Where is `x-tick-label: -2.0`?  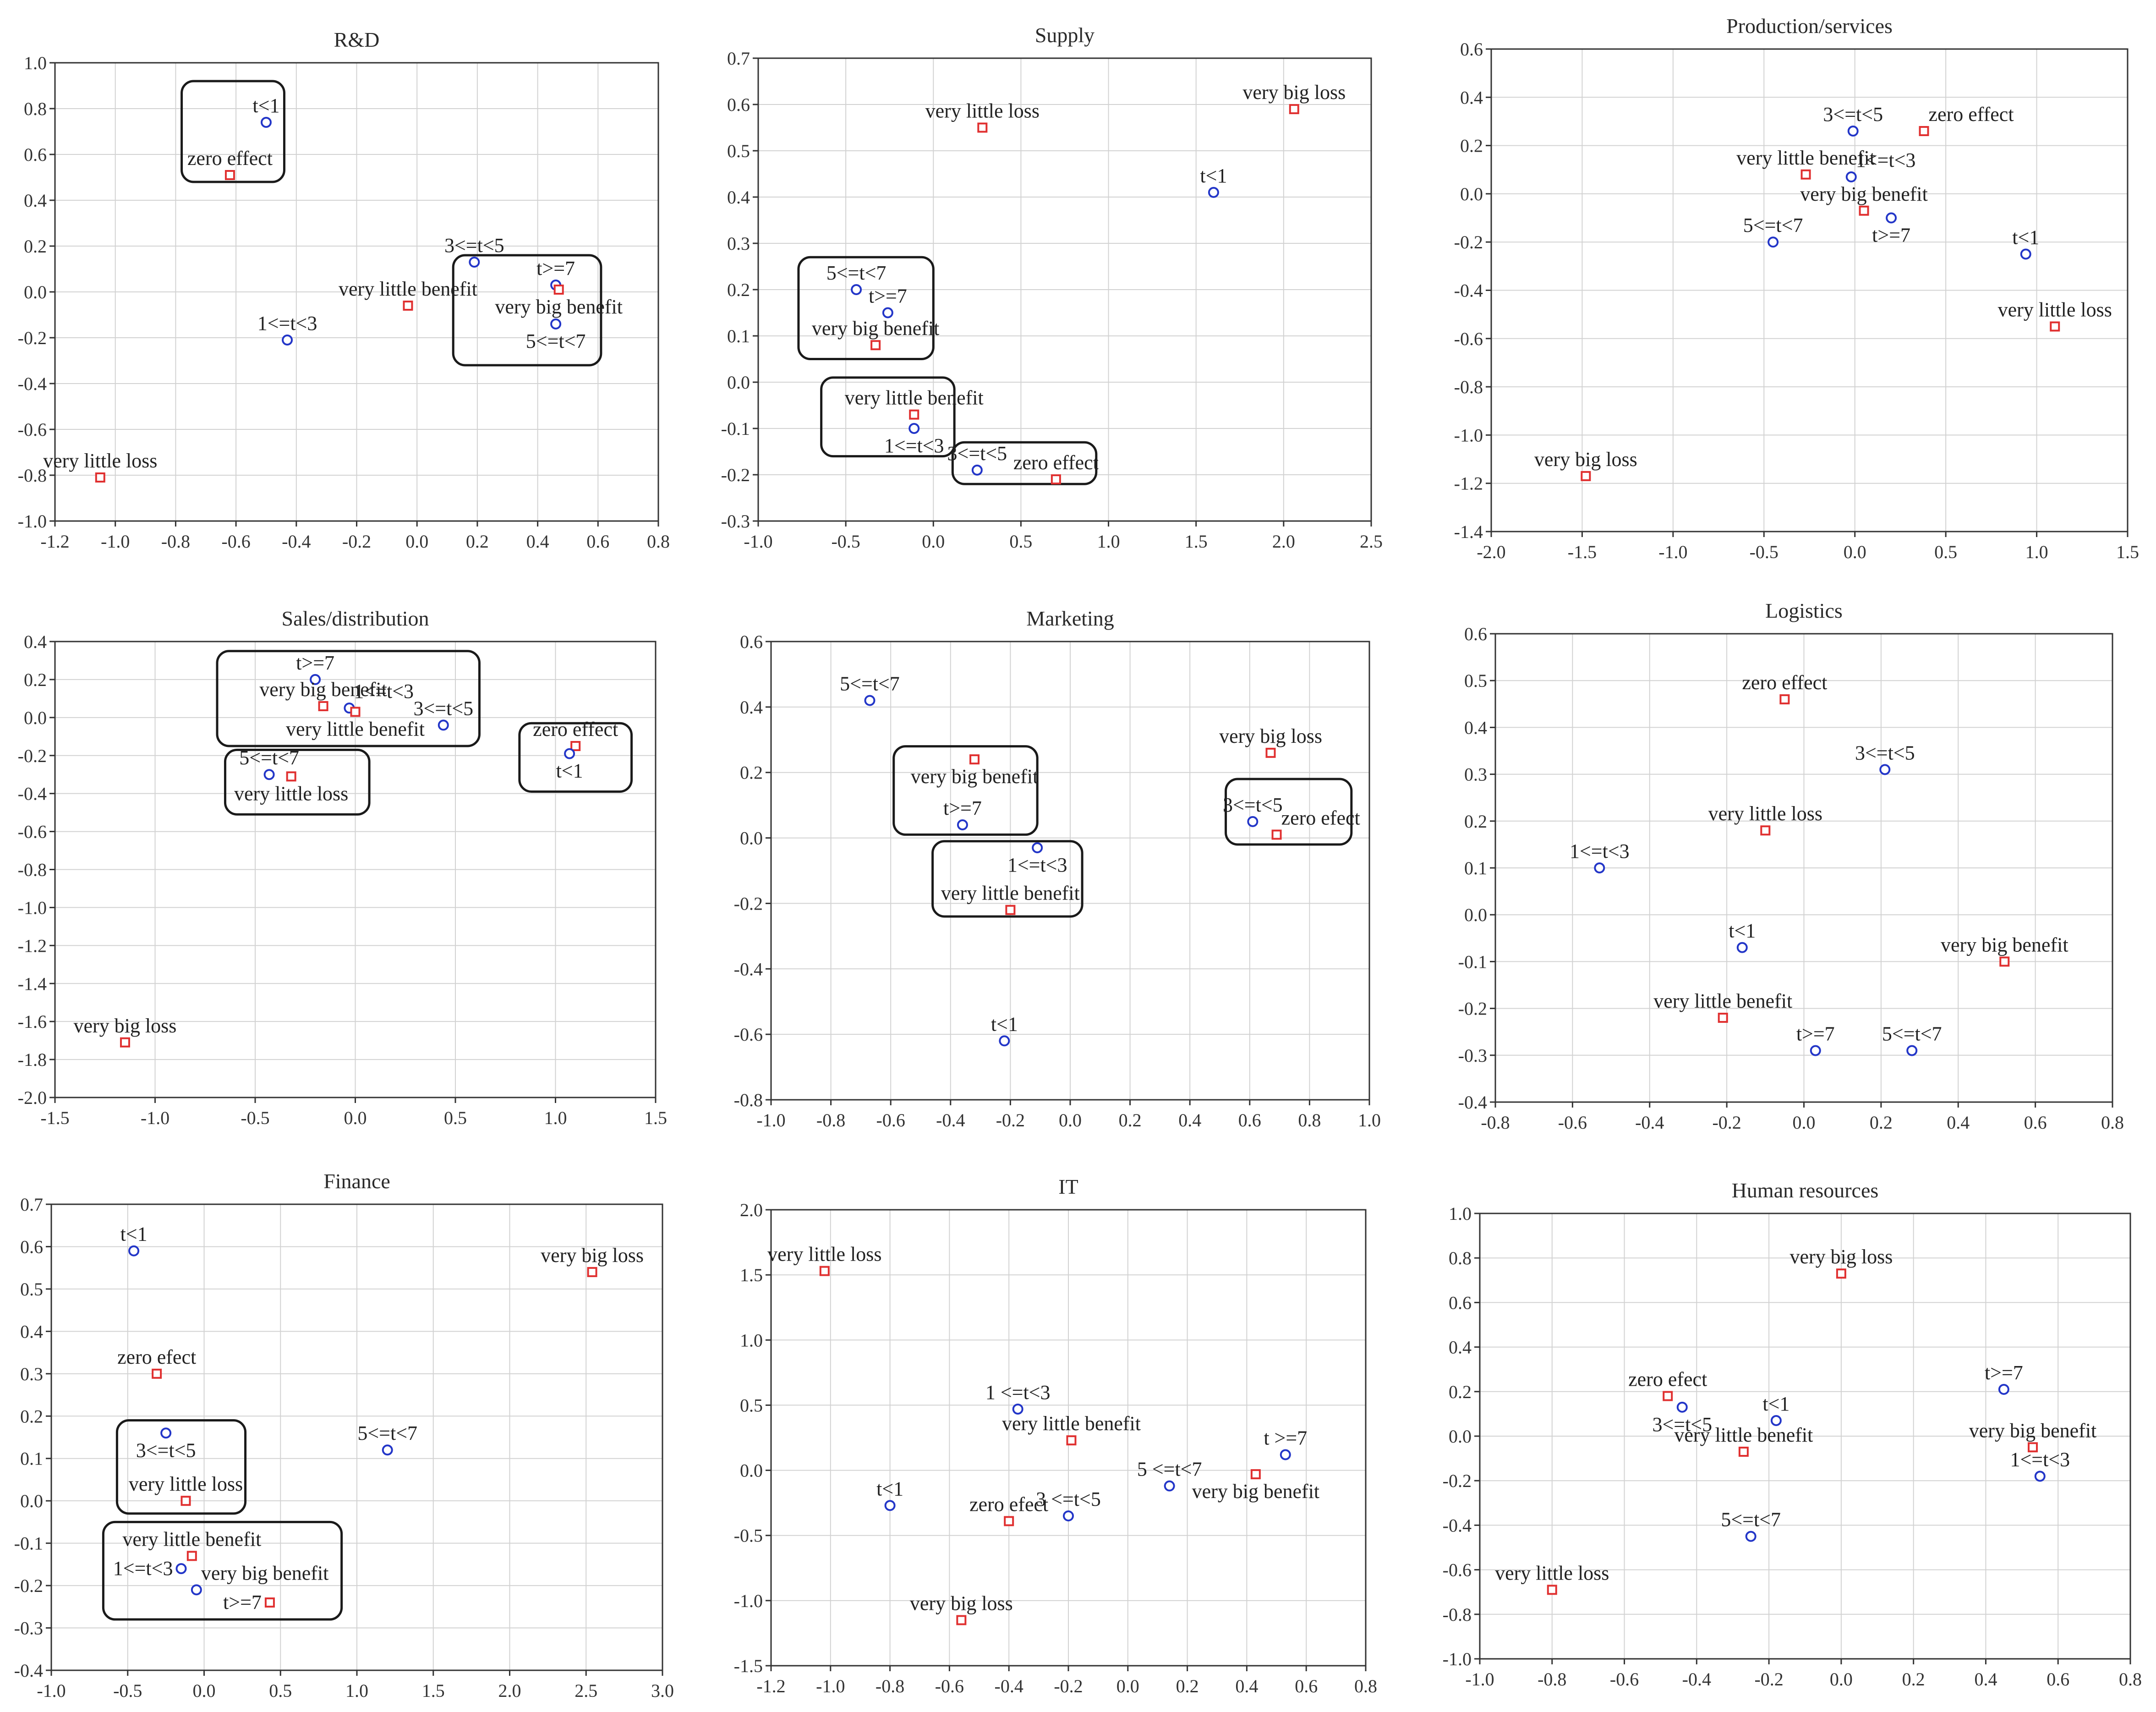 x-tick-label: -2.0 is located at coordinates (1491, 552).